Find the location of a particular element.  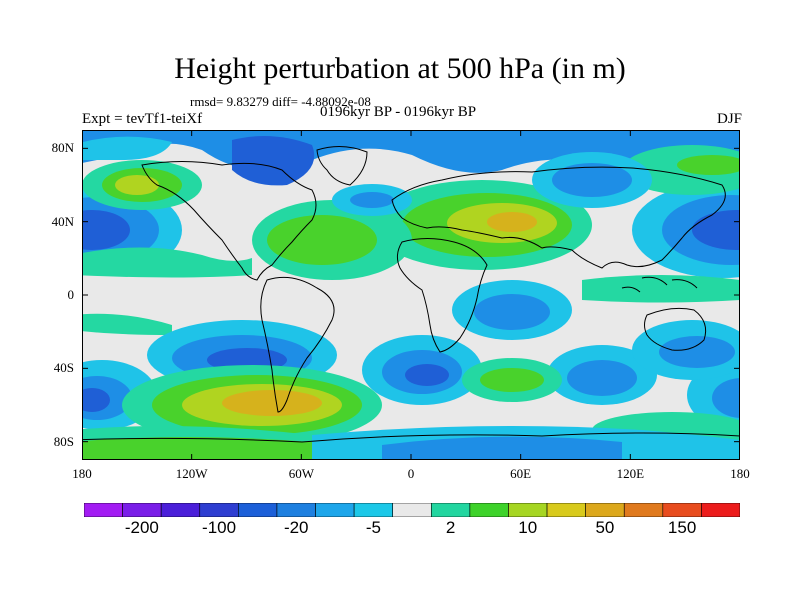

colorbar-label: -5 is located at coordinates (373, 527).